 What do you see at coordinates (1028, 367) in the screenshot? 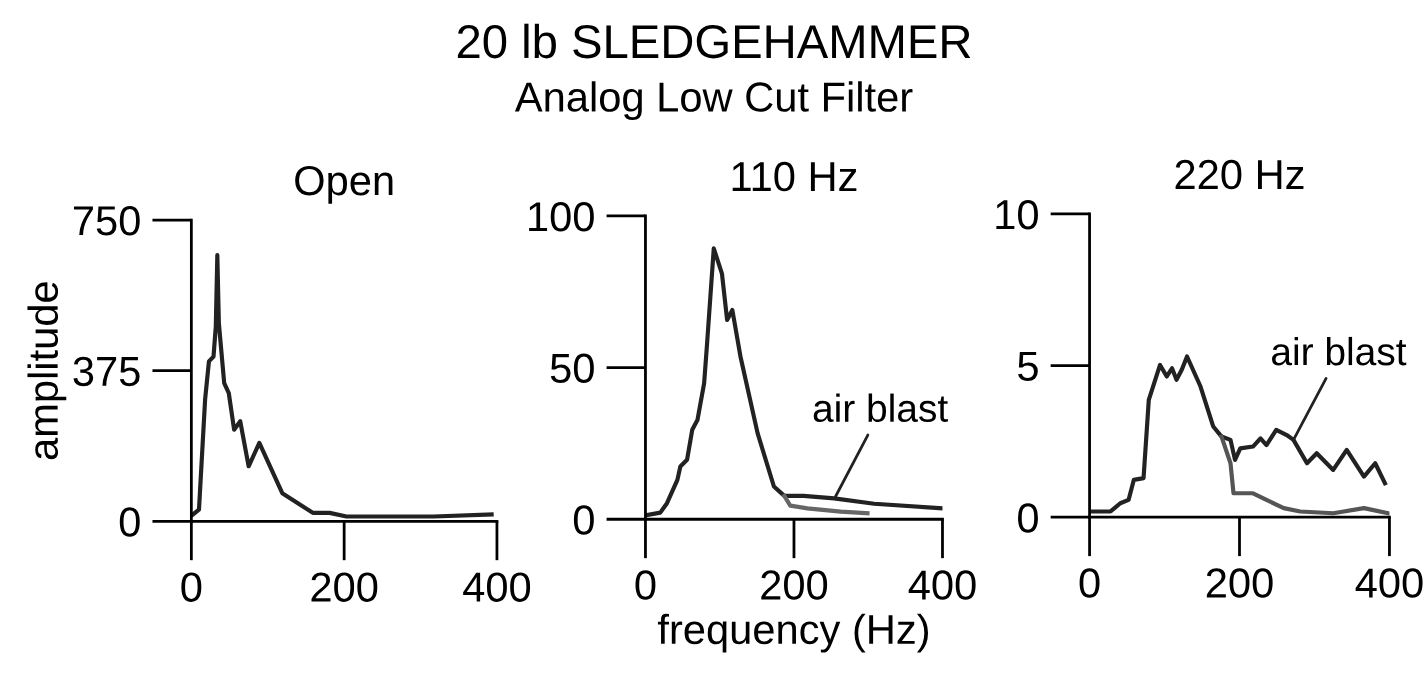
I see `y-tick-label: 5` at bounding box center [1028, 367].